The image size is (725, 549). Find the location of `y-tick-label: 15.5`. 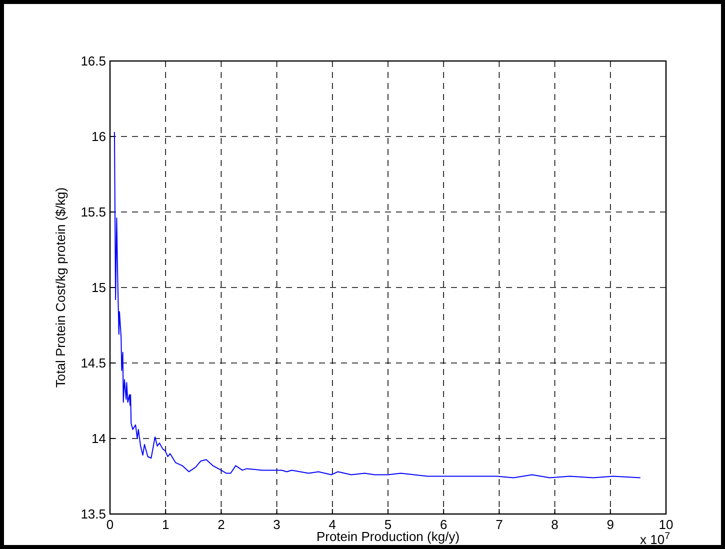

y-tick-label: 15.5 is located at coordinates (93, 212).